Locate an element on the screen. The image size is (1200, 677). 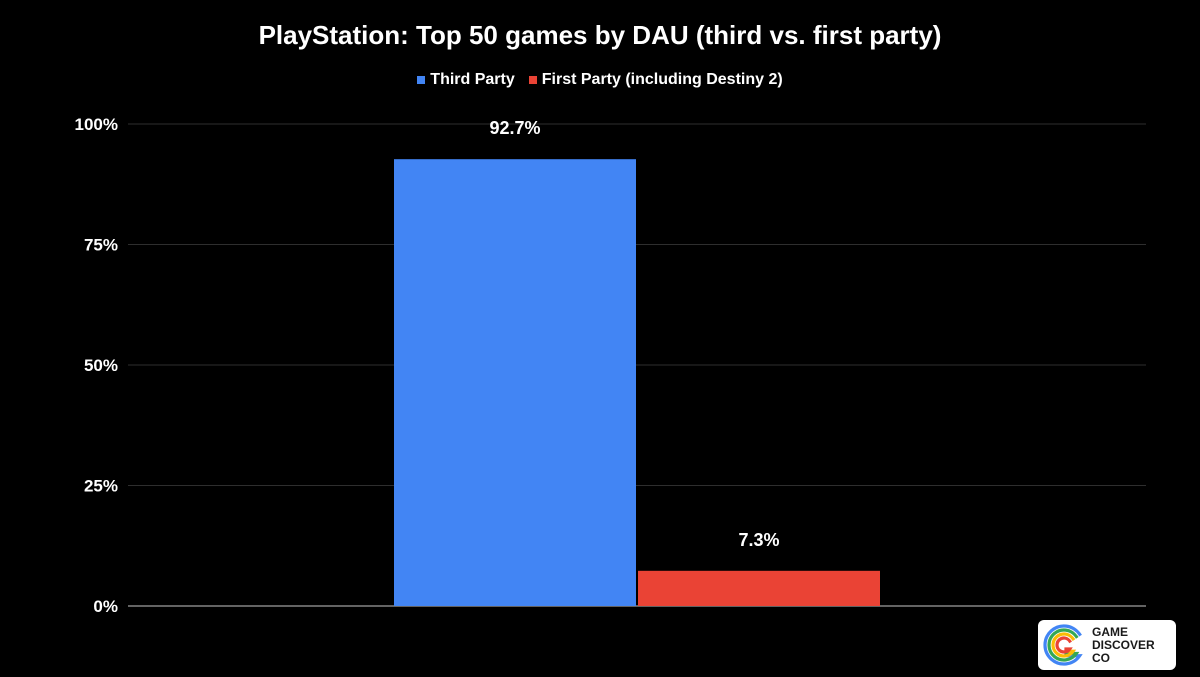
legend-item-first-party: First Party (including Destiny 2) is located at coordinates (655, 80).